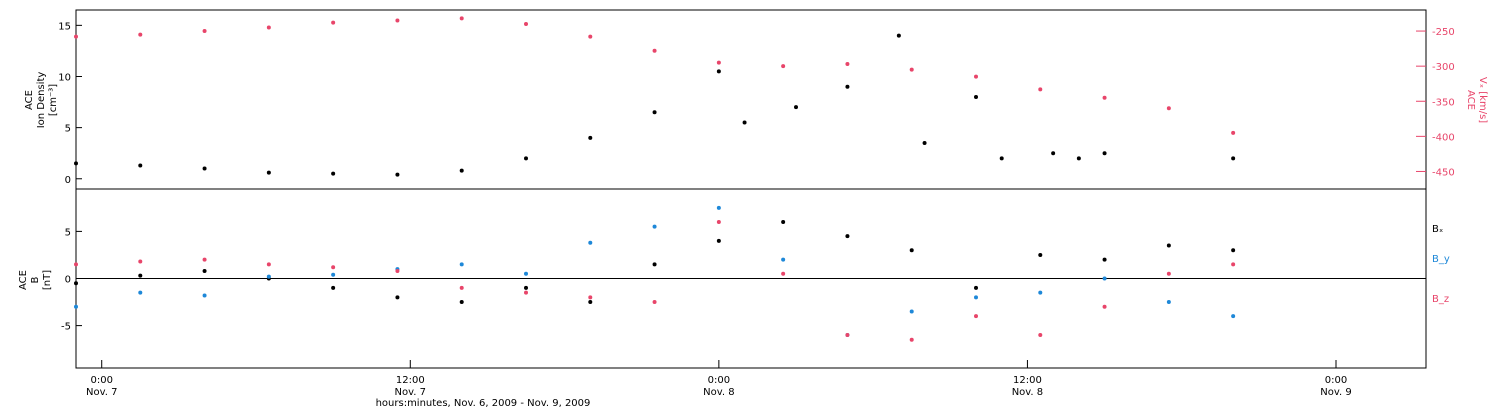 The image size is (1500, 410). Describe the element at coordinates (23, 280) in the screenshot. I see `bottom-ylabel-1: ACE` at that location.